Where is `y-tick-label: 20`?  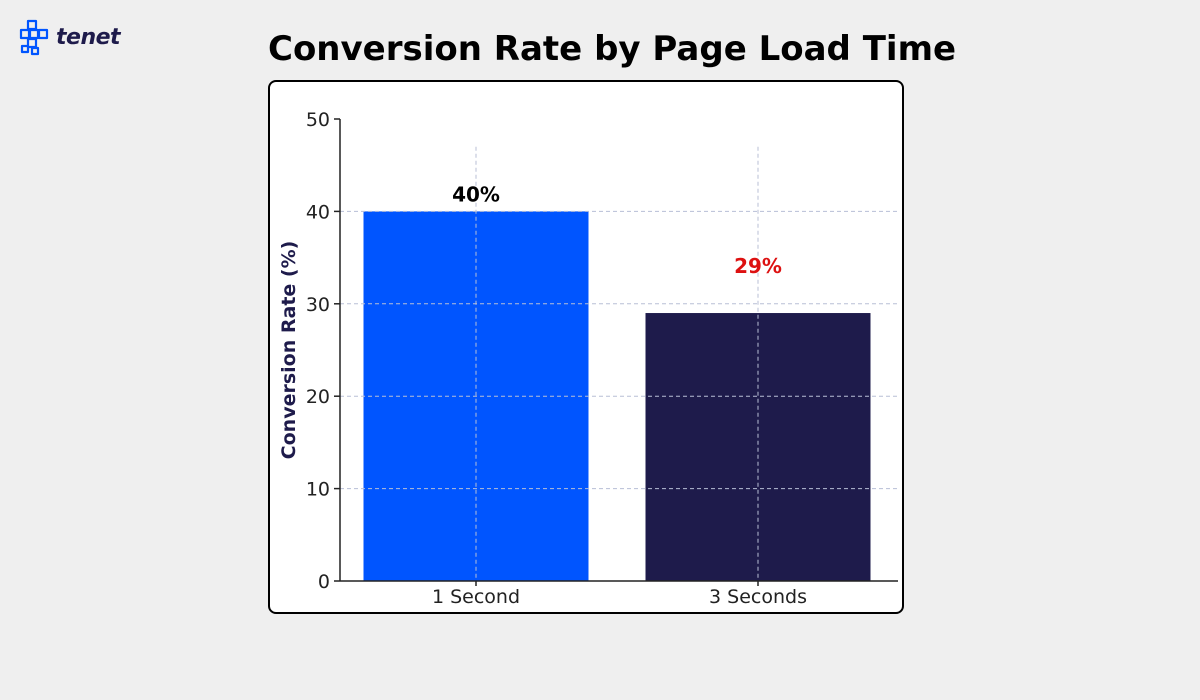 y-tick-label: 20 is located at coordinates (318, 397).